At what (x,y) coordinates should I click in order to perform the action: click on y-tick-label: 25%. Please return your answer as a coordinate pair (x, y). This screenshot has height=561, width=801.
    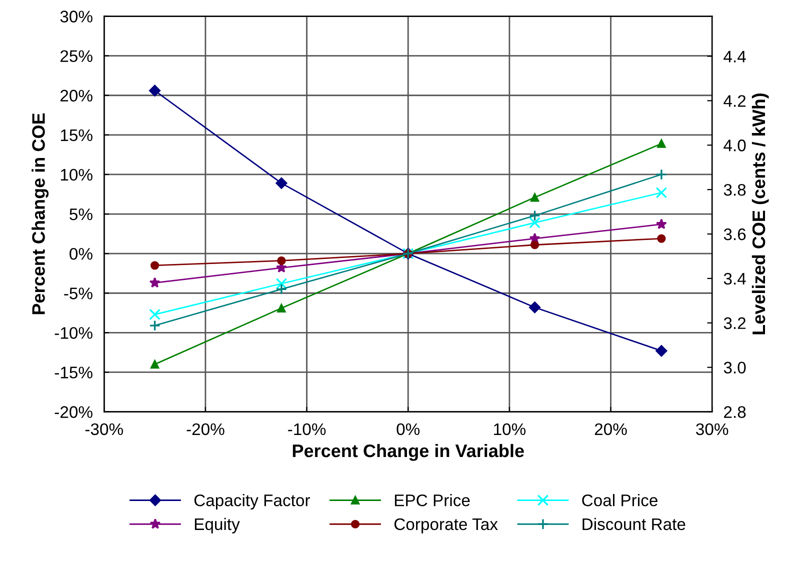
    Looking at the image, I should click on (76, 56).